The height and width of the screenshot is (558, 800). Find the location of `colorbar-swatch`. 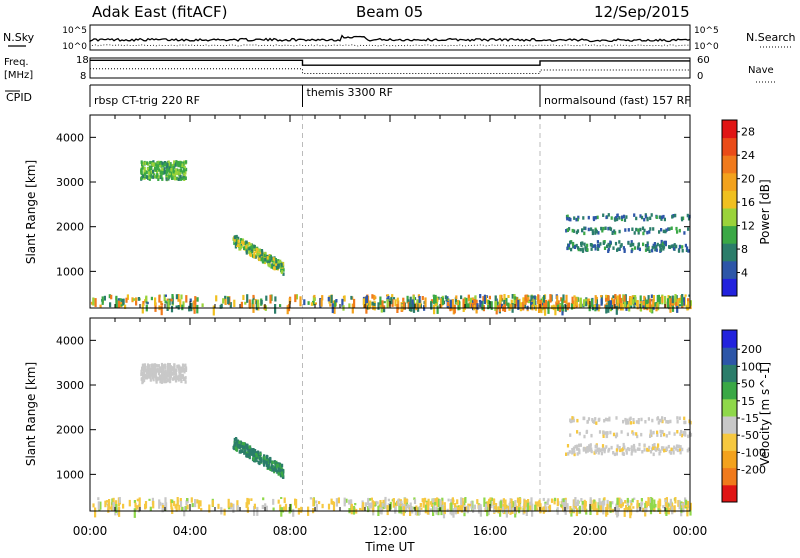

colorbar-swatch is located at coordinates (729, 493).